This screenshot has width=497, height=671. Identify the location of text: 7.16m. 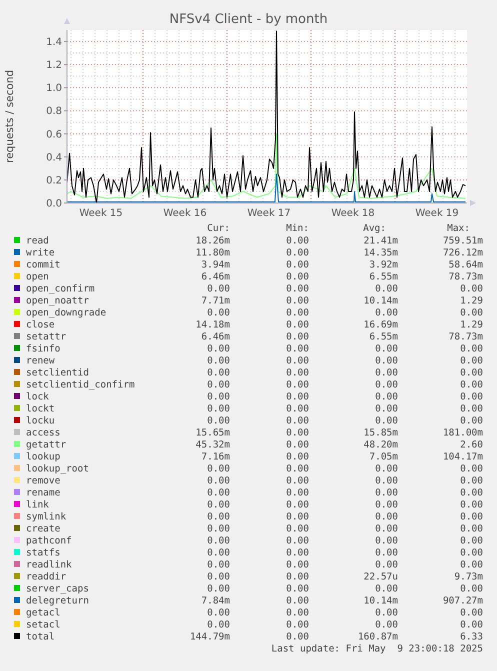
(215, 457).